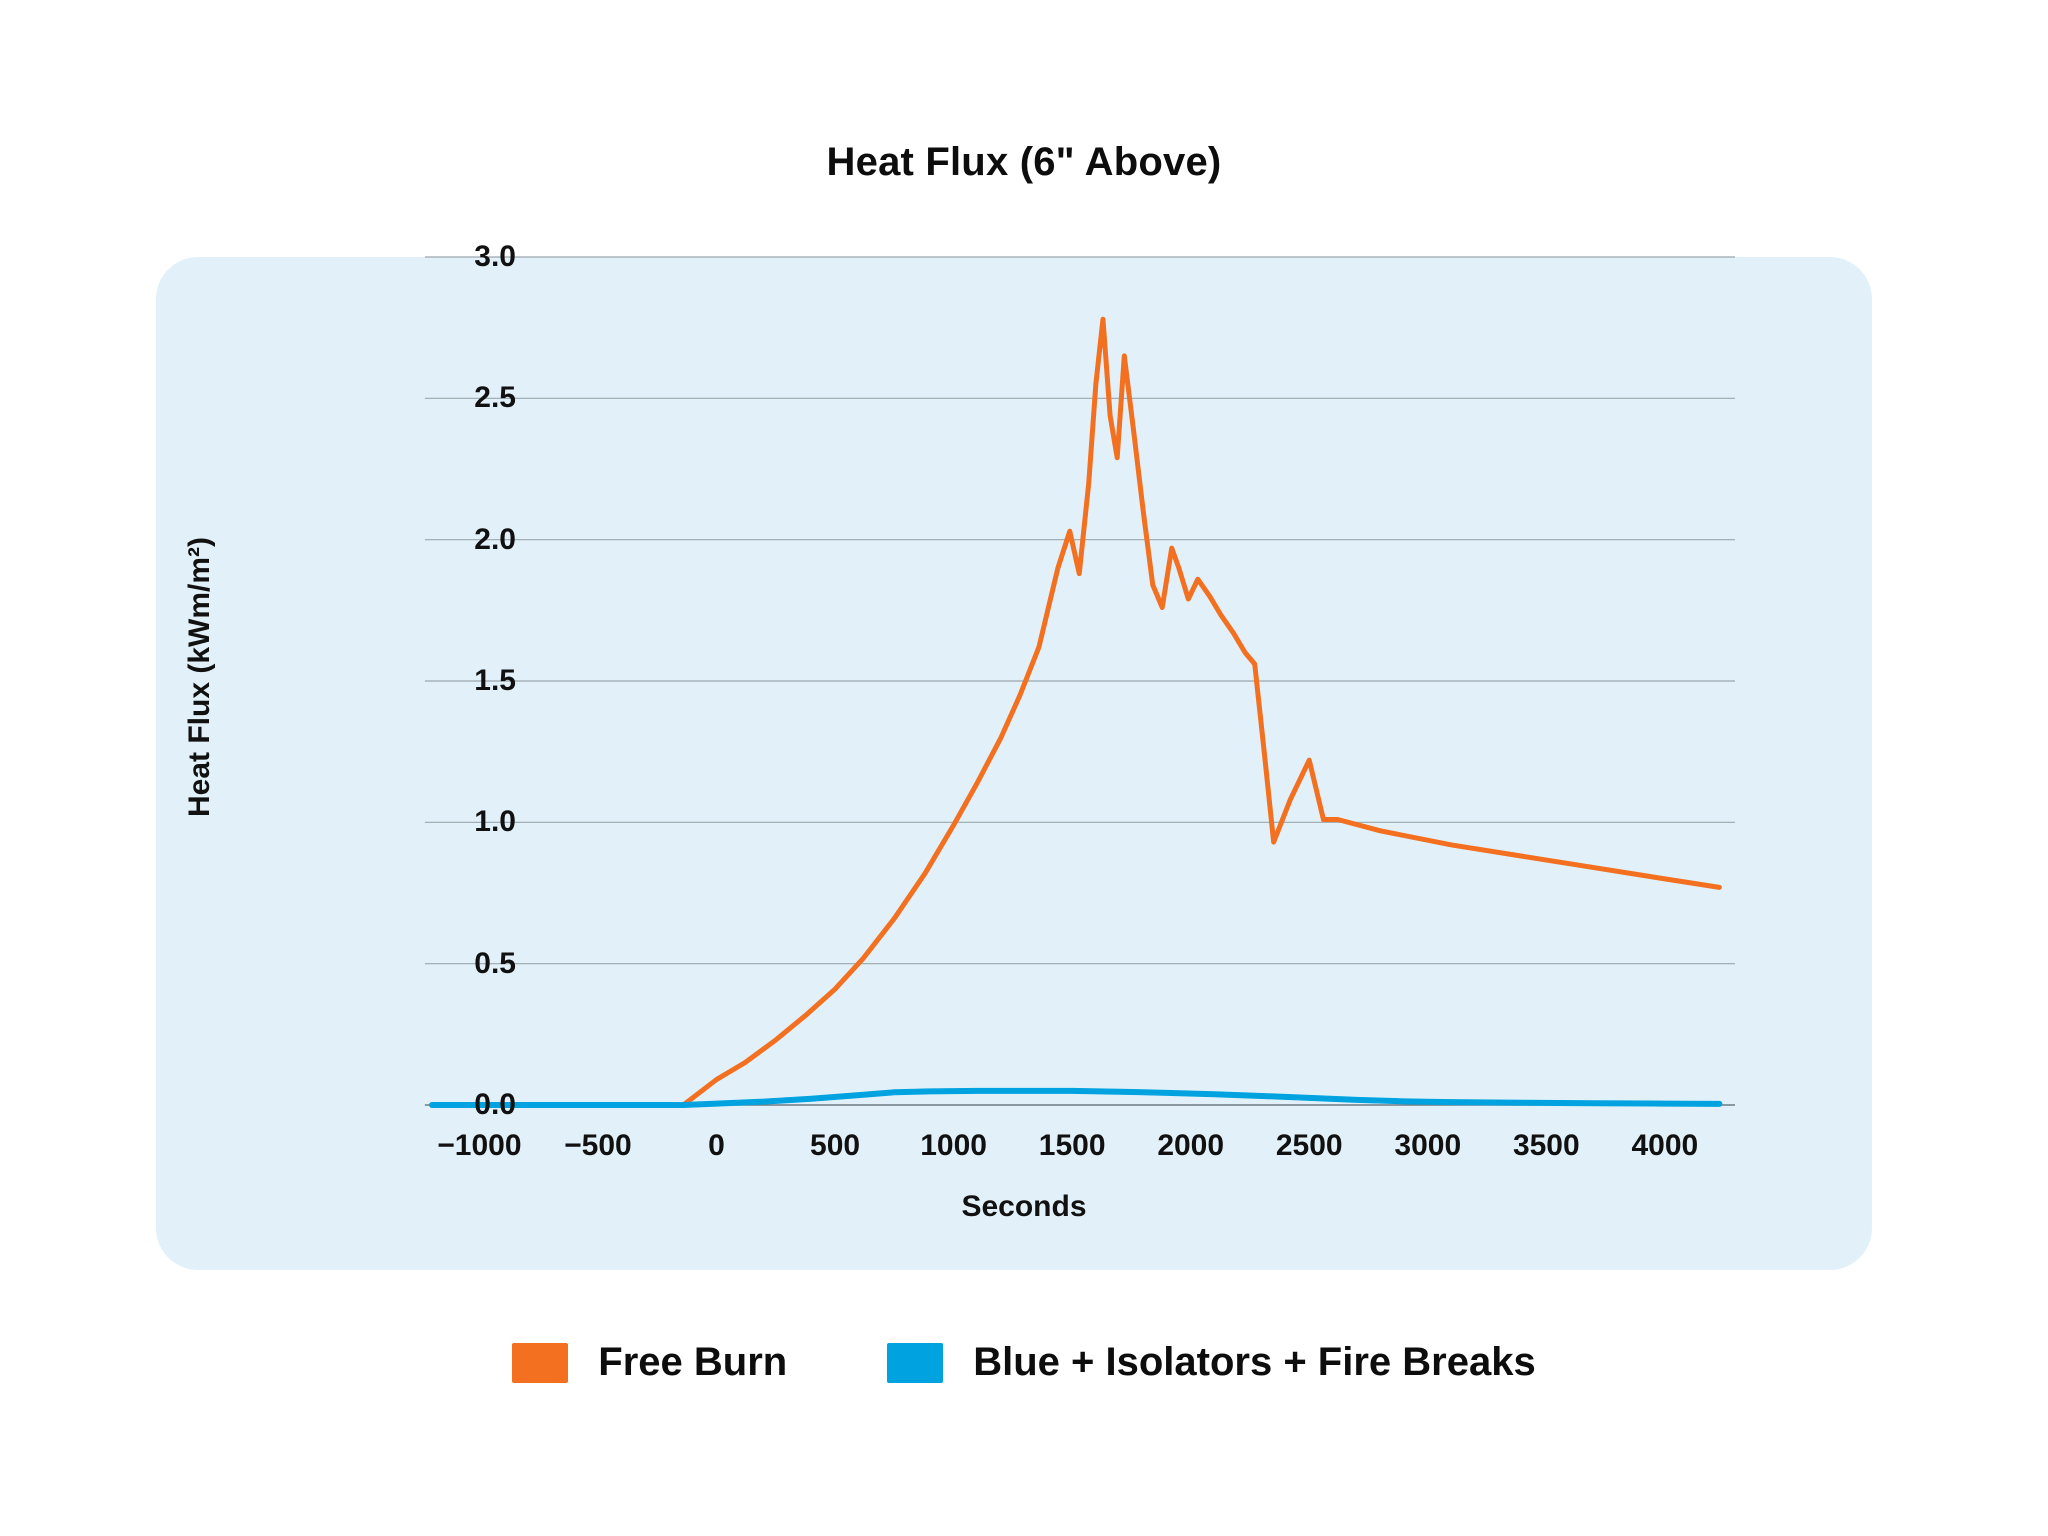 The image size is (2048, 1536). What do you see at coordinates (1072, 1145) in the screenshot?
I see `x-tick-label: 1500` at bounding box center [1072, 1145].